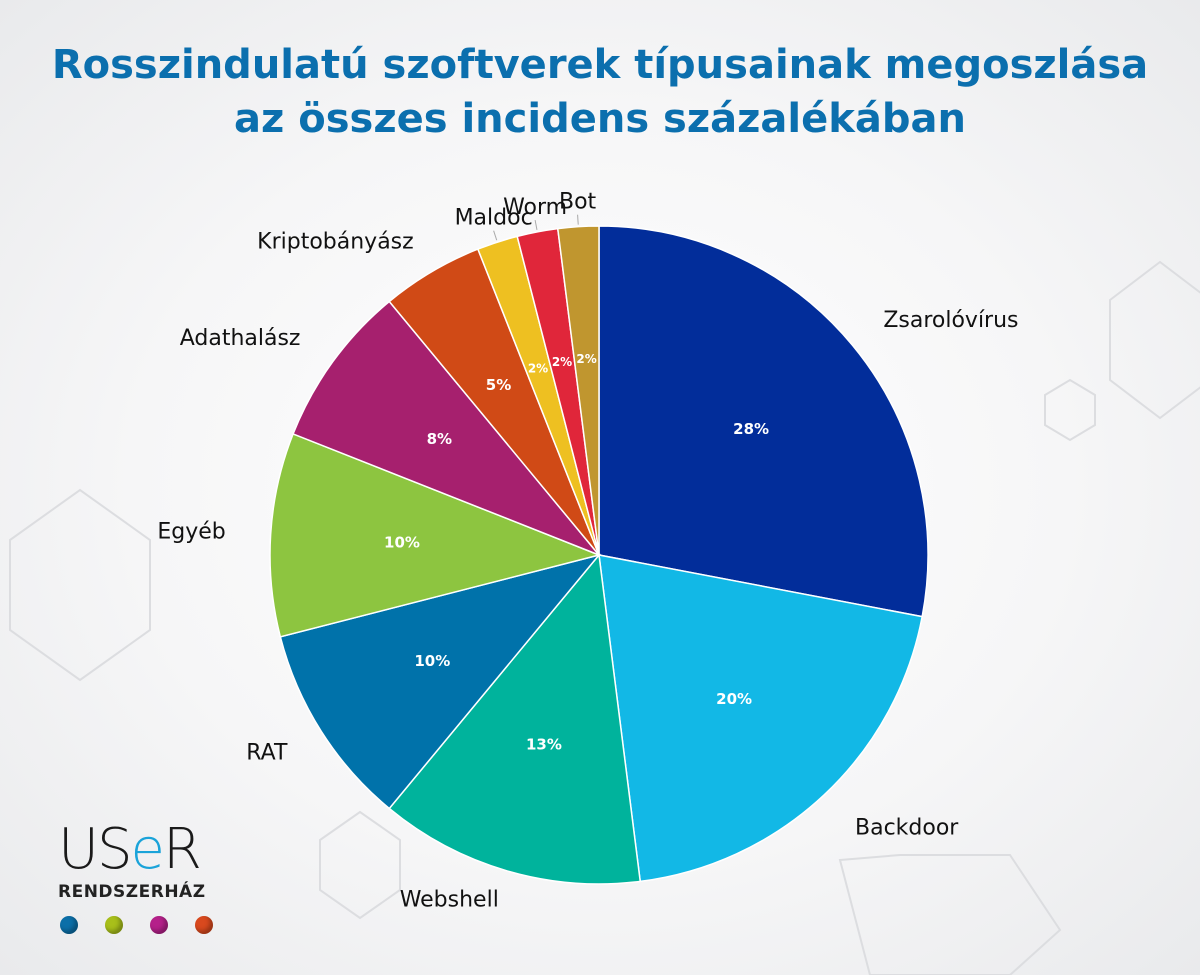  What do you see at coordinates (191, 532) in the screenshot?
I see `category-label: Egyéb` at bounding box center [191, 532].